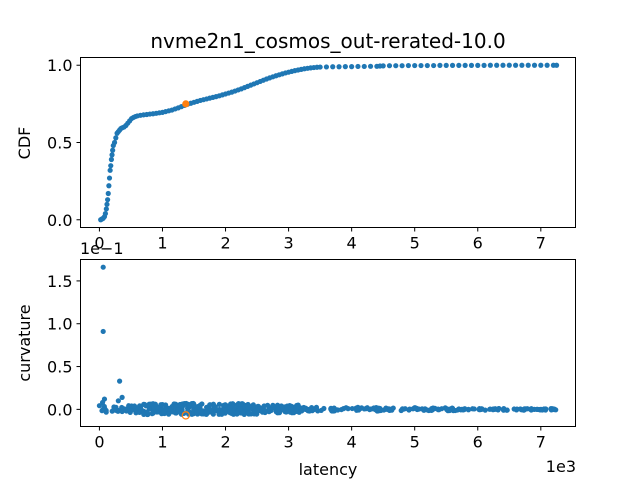 Image resolution: width=640 pixels, height=480 pixels. What do you see at coordinates (541, 442) in the screenshot?
I see `curvature-x-tick-label: 7` at bounding box center [541, 442].